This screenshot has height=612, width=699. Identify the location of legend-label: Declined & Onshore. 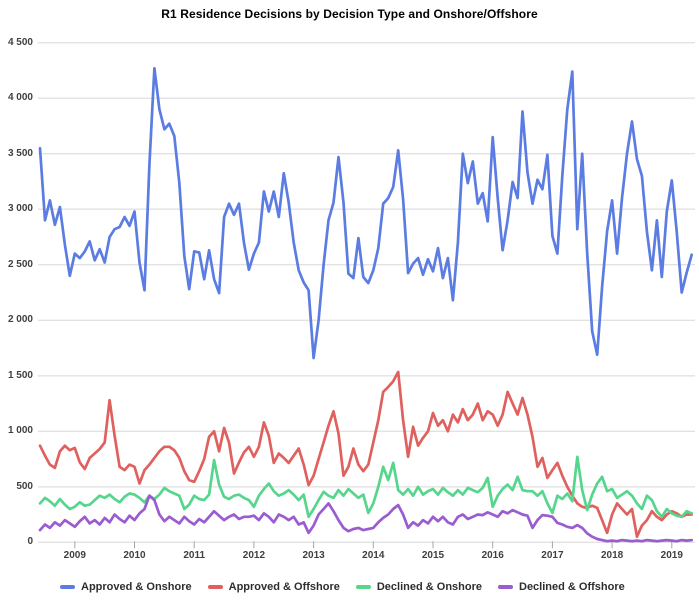
(429, 587).